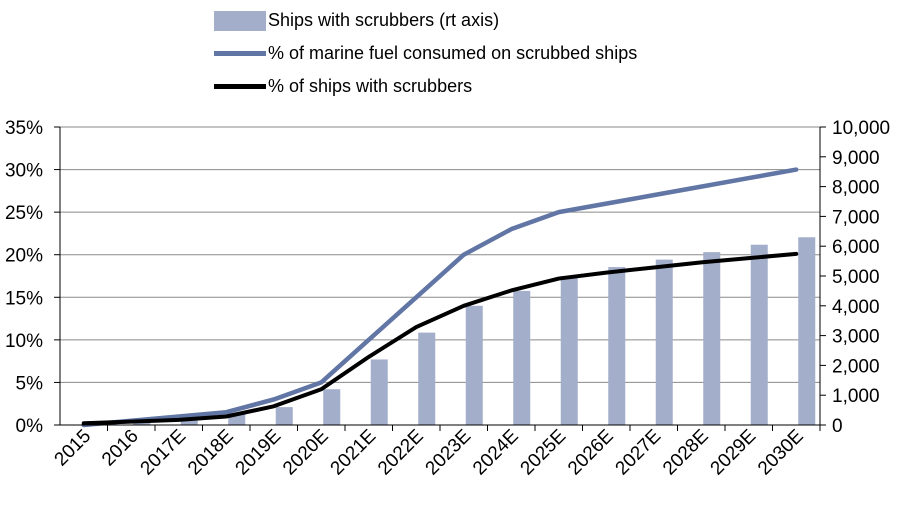 Image resolution: width=906 pixels, height=510 pixels. What do you see at coordinates (856, 247) in the screenshot?
I see `right-tick-label: 6,000` at bounding box center [856, 247].